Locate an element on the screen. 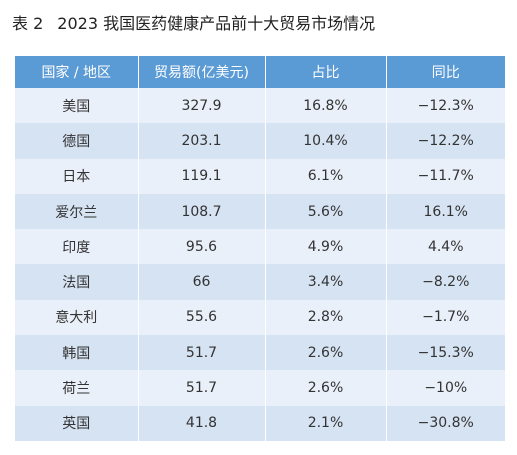 The height and width of the screenshot is (455, 517). cell-yoy: −30.8% is located at coordinates (445, 423).